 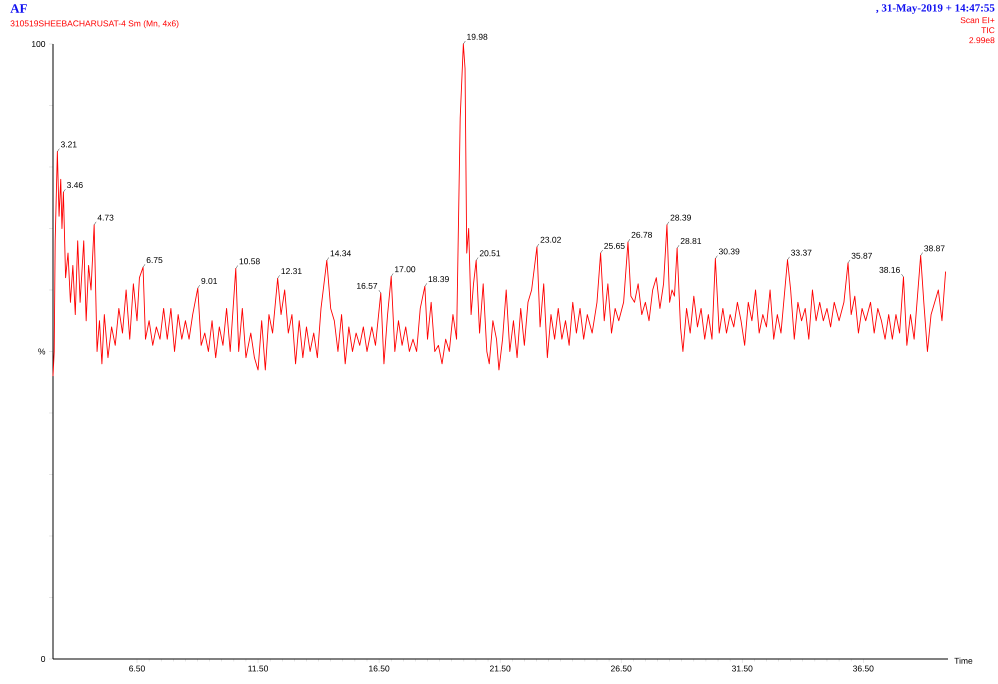 I want to click on x-tick-label: 16.50, so click(x=379, y=669).